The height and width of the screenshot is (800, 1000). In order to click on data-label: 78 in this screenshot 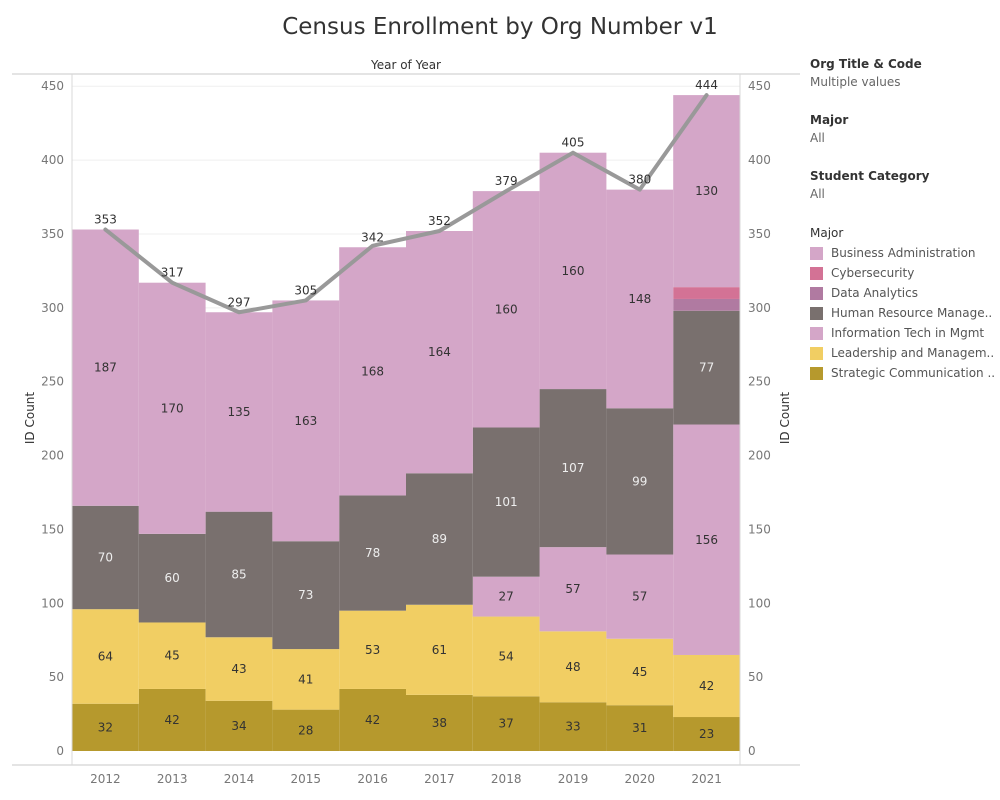, I will do `click(372, 553)`.